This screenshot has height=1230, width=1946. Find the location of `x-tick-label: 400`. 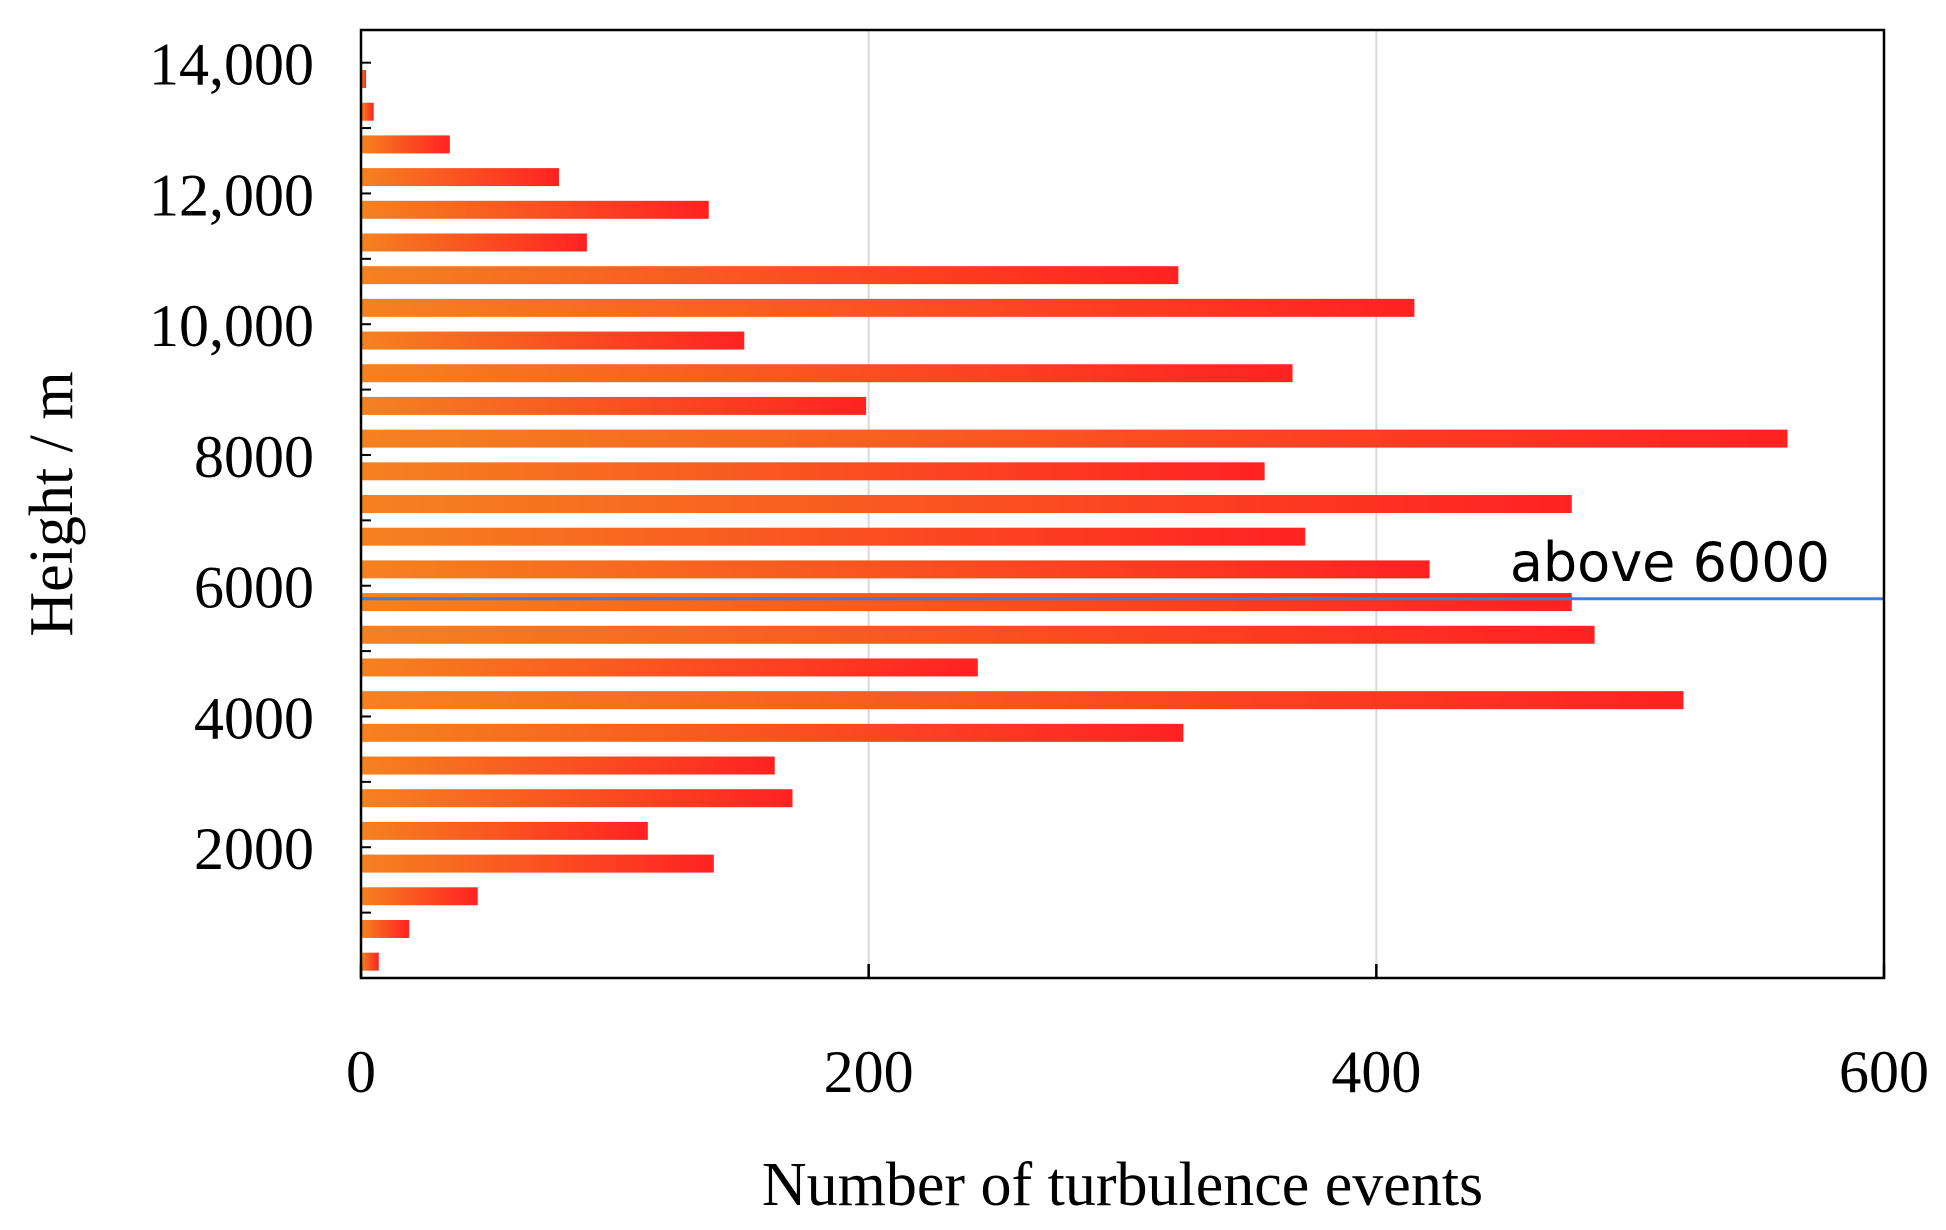

x-tick-label: 400 is located at coordinates (1376, 1072).